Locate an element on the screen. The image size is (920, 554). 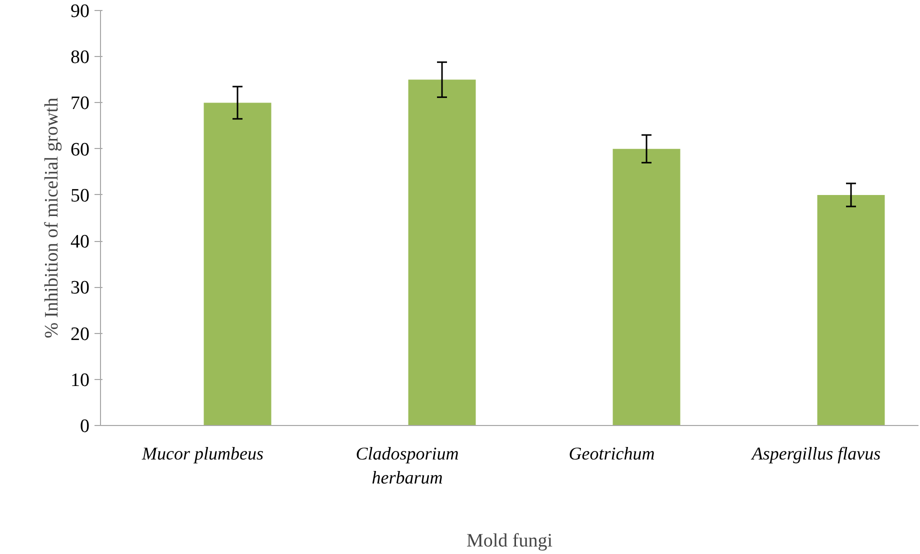
y-tick-label: 70 is located at coordinates (80, 103).